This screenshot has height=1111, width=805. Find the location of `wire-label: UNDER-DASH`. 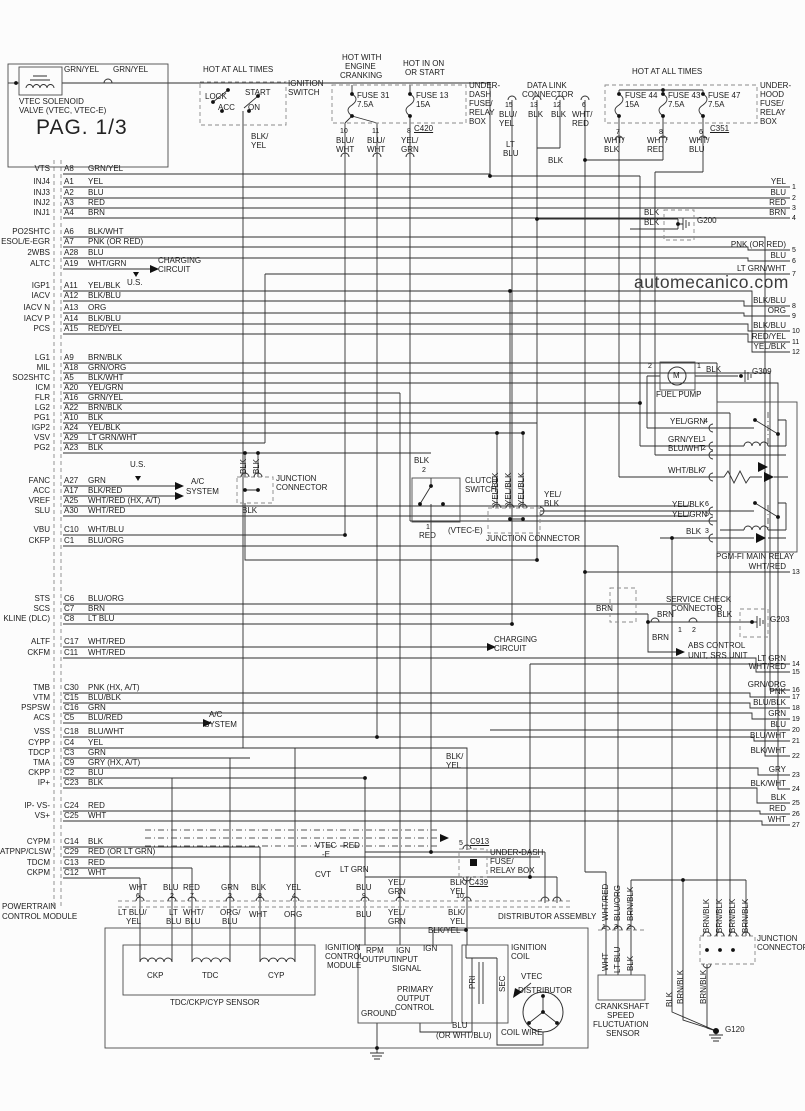

wire-label: UNDER-DASH is located at coordinates (517, 852).